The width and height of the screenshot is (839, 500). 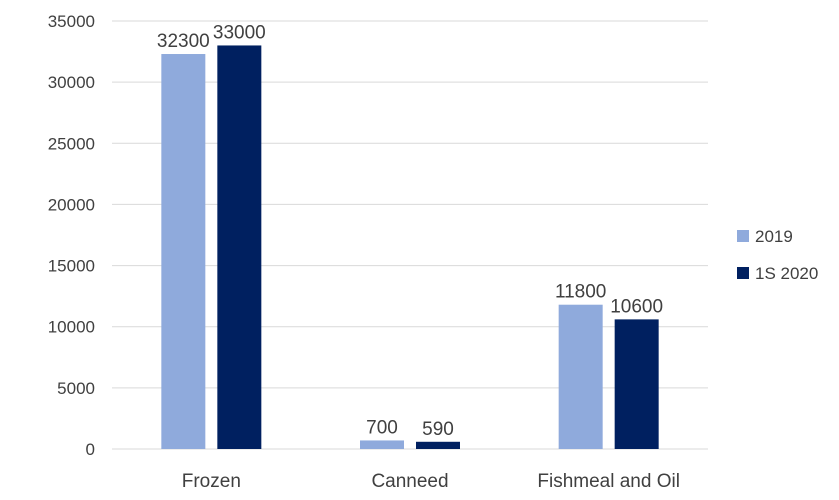 What do you see at coordinates (183, 251) in the screenshot?
I see `bar-2019-frozen` at bounding box center [183, 251].